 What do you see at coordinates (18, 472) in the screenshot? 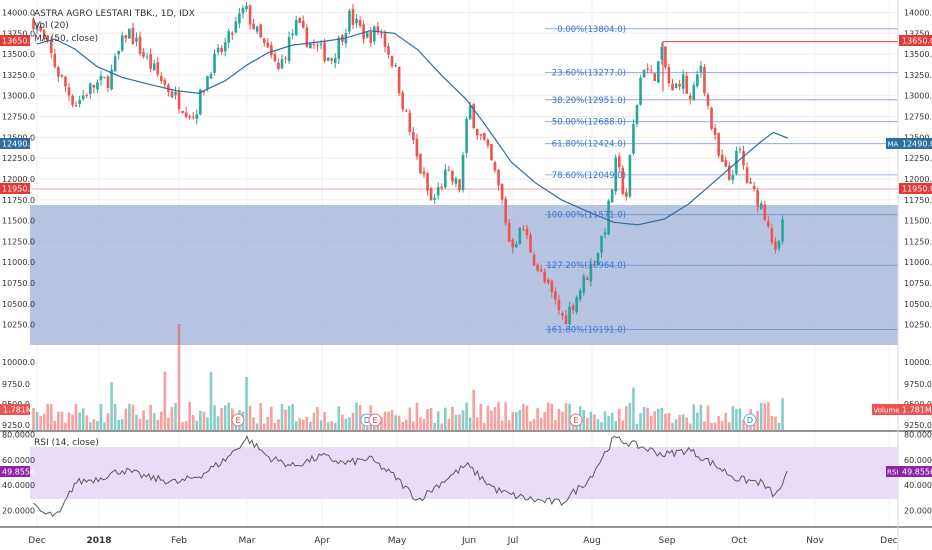
I see `svg-text: 49.8556` at bounding box center [18, 472].